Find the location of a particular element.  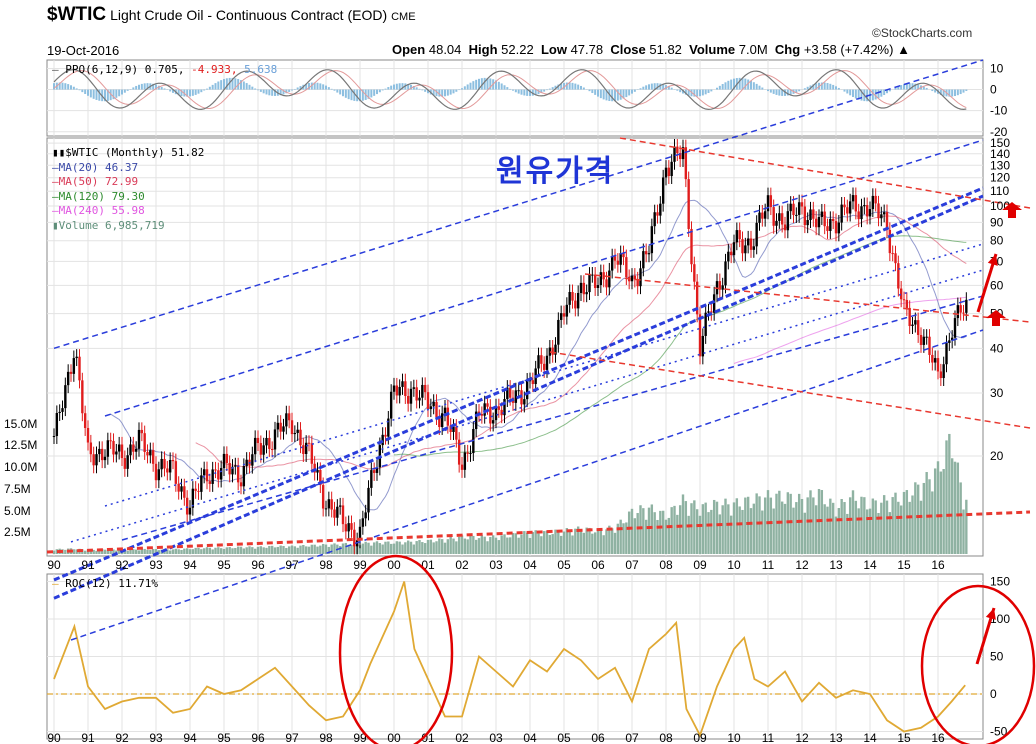

roc-xtick-label: 96 is located at coordinates (258, 737).